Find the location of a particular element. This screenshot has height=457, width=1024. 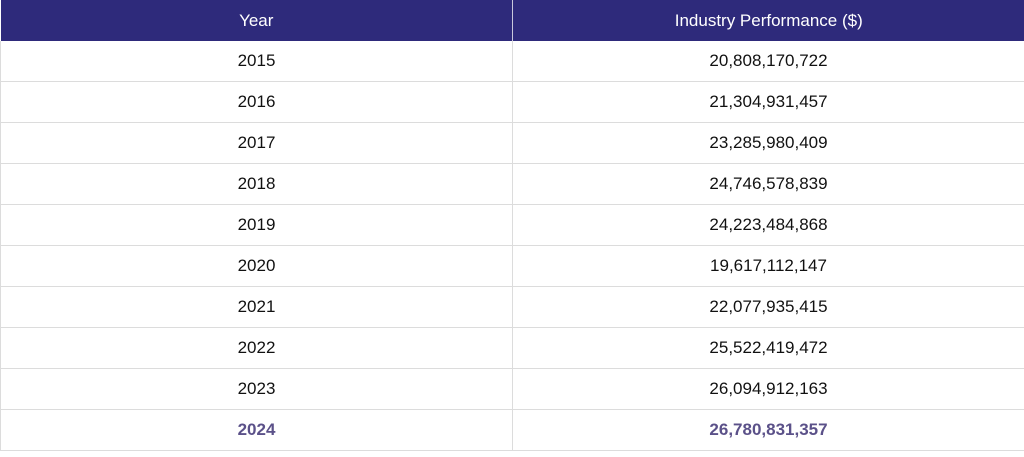

year-cell: 2022 is located at coordinates (256, 348).